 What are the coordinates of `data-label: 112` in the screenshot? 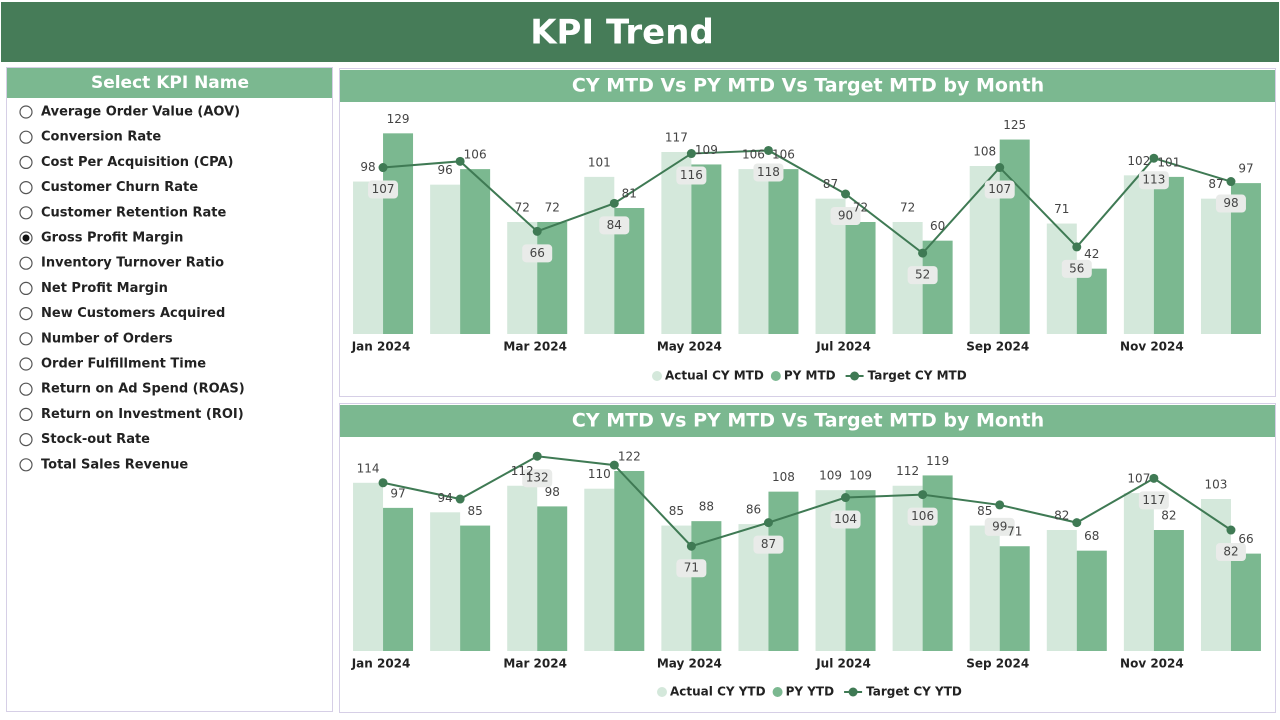 It's located at (522, 471).